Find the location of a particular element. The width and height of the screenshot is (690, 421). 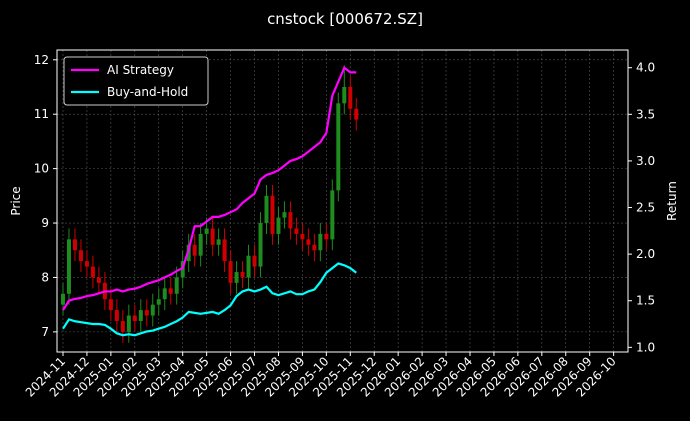

y2-tick-label: 2.0 is located at coordinates (645, 254).